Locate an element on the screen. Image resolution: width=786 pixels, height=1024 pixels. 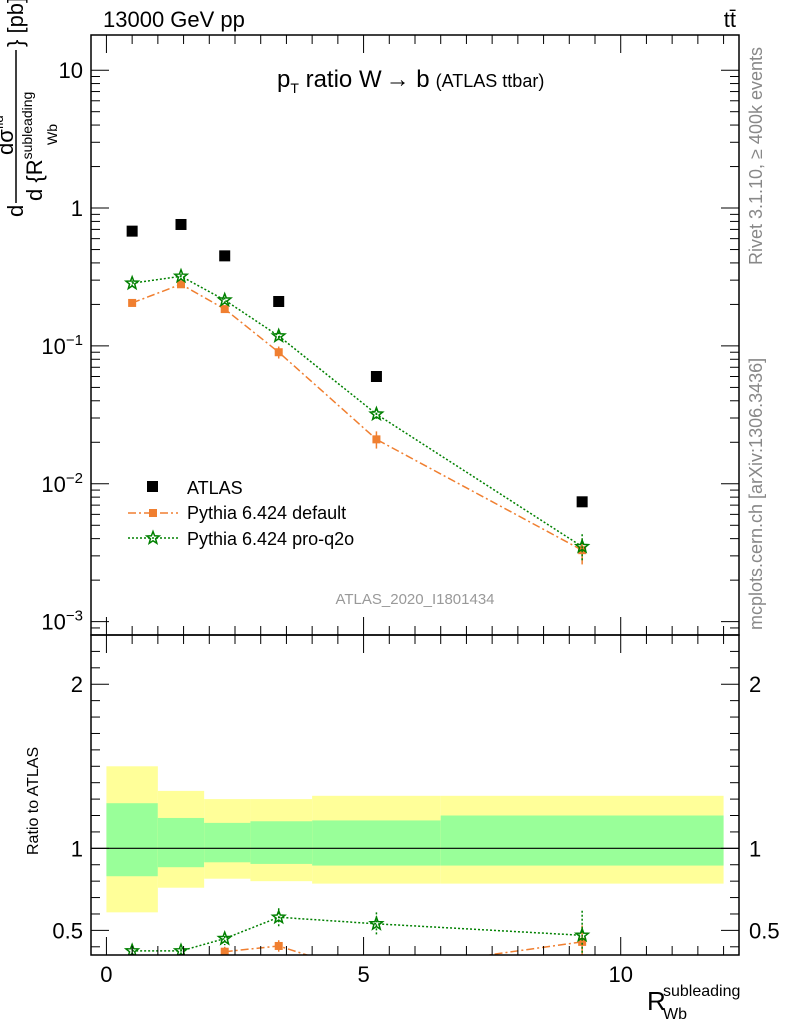
svg-text: R is located at coordinates (656, 1001).